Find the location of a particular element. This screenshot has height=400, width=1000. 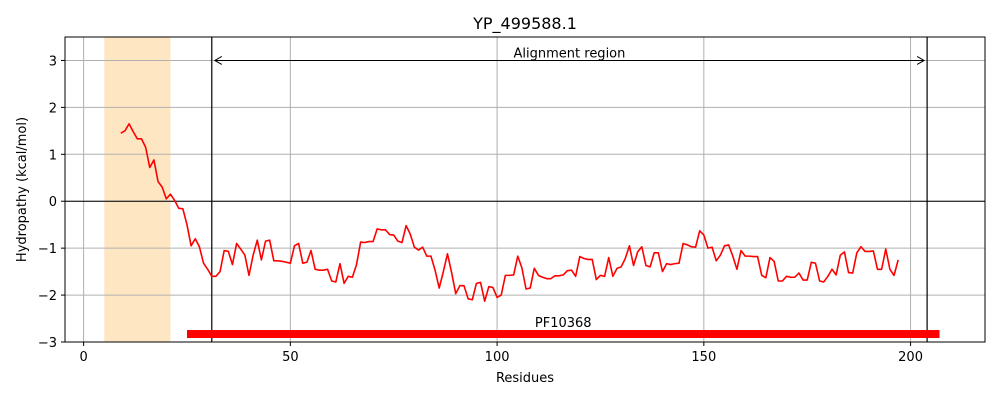

y-tick-label: 0 is located at coordinates (53, 202).